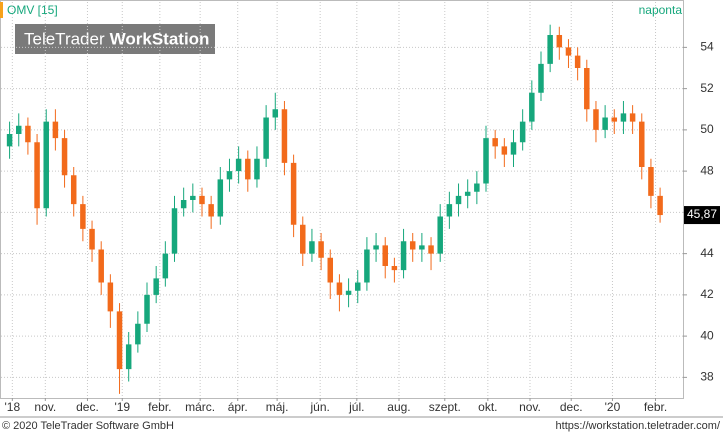  Describe the element at coordinates (707, 88) in the screenshot. I see `y-tick-label: 52` at that location.